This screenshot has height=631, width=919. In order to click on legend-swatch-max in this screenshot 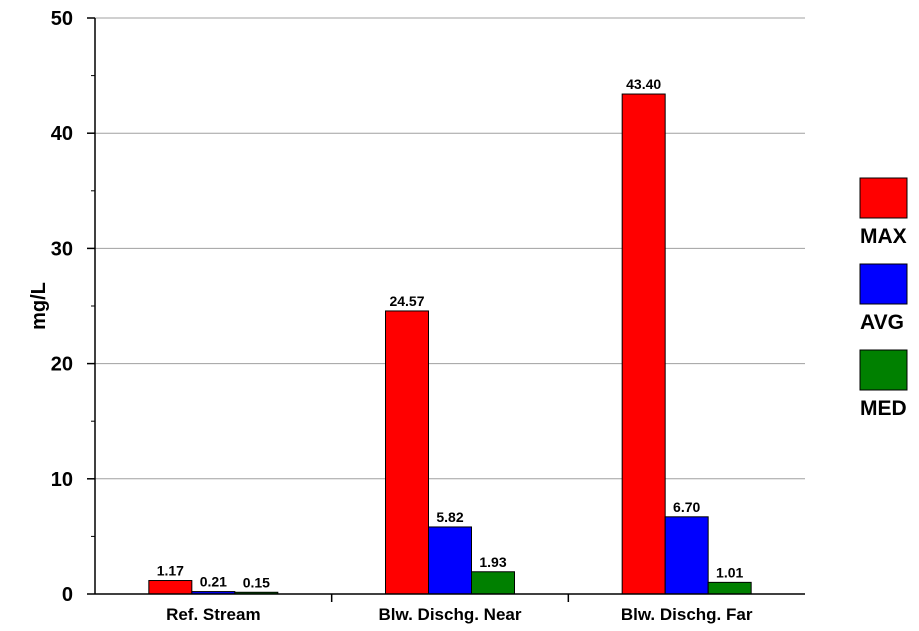, I will do `click(883, 198)`.